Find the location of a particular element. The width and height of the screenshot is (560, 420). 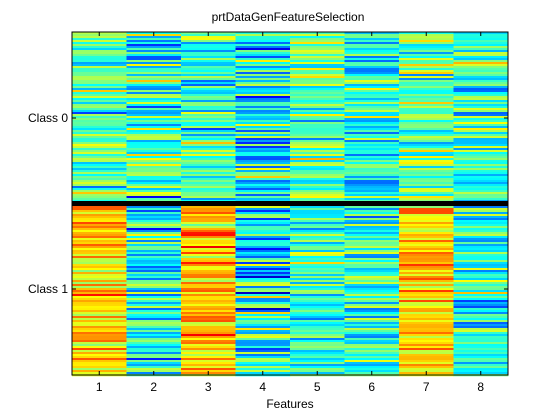

x-tick-label: 3 is located at coordinates (208, 387).